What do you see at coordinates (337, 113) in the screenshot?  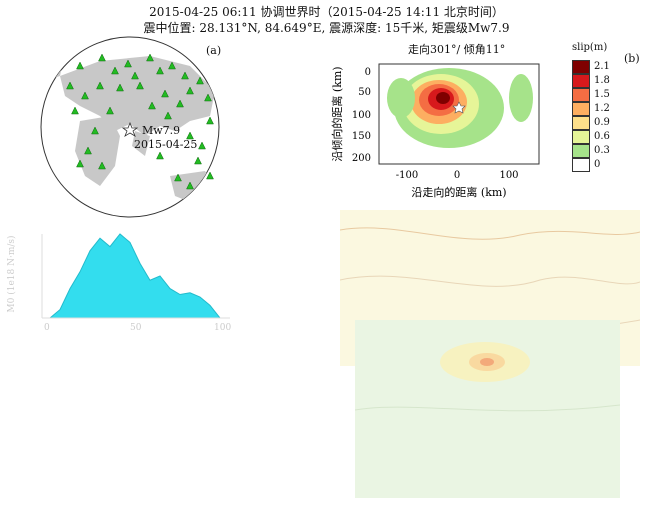 I see `slip-ylabel: 沿倾向的距离 (km)` at bounding box center [337, 113].